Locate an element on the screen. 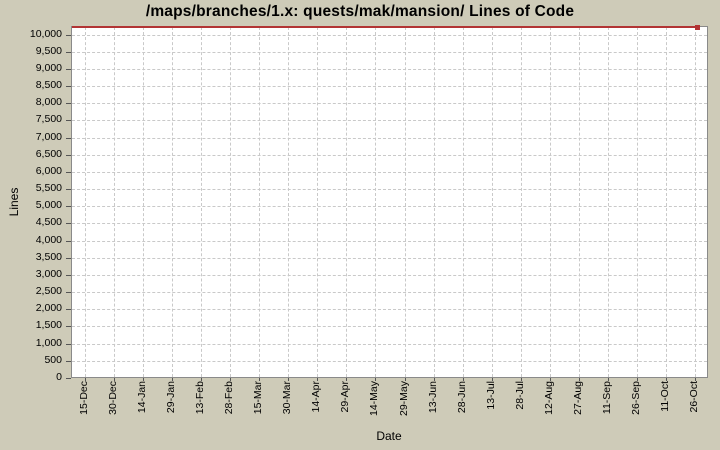 Image resolution: width=720 pixels, height=450 pixels. x-tick-label: 28-Jun is located at coordinates (461, 397).